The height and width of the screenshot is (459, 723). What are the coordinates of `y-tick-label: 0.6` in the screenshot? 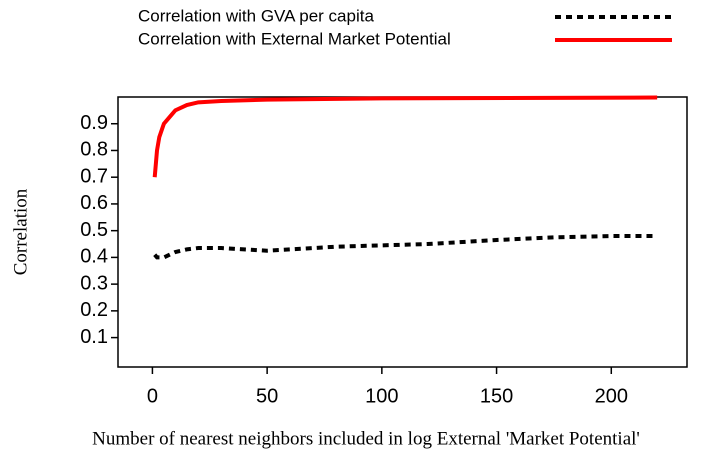 It's located at (94, 203).